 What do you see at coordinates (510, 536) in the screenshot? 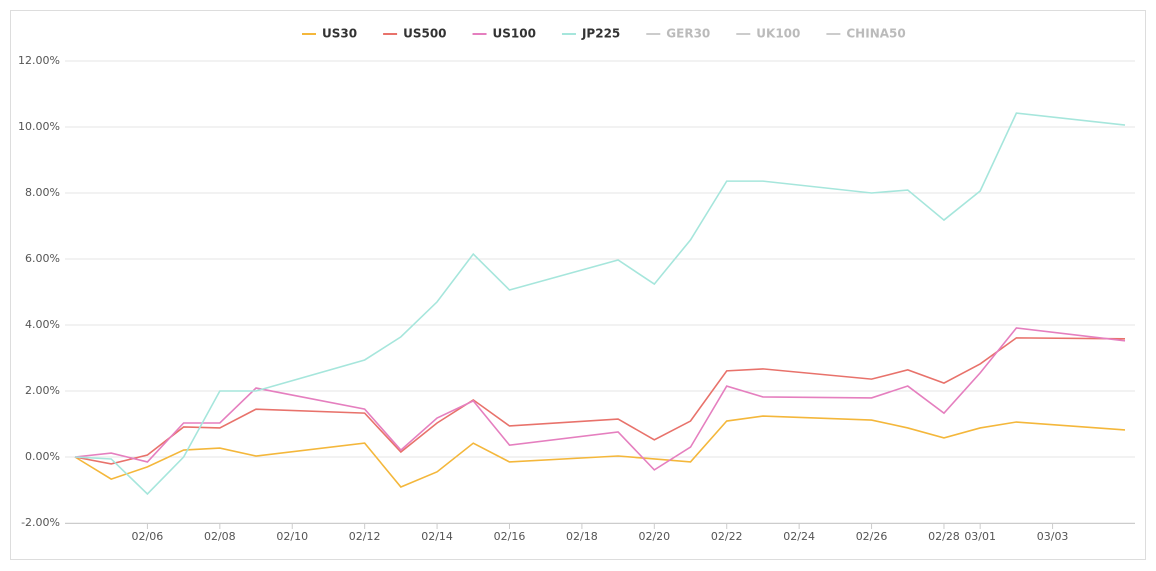
I see `x-tick-label: 02/16` at bounding box center [510, 536].